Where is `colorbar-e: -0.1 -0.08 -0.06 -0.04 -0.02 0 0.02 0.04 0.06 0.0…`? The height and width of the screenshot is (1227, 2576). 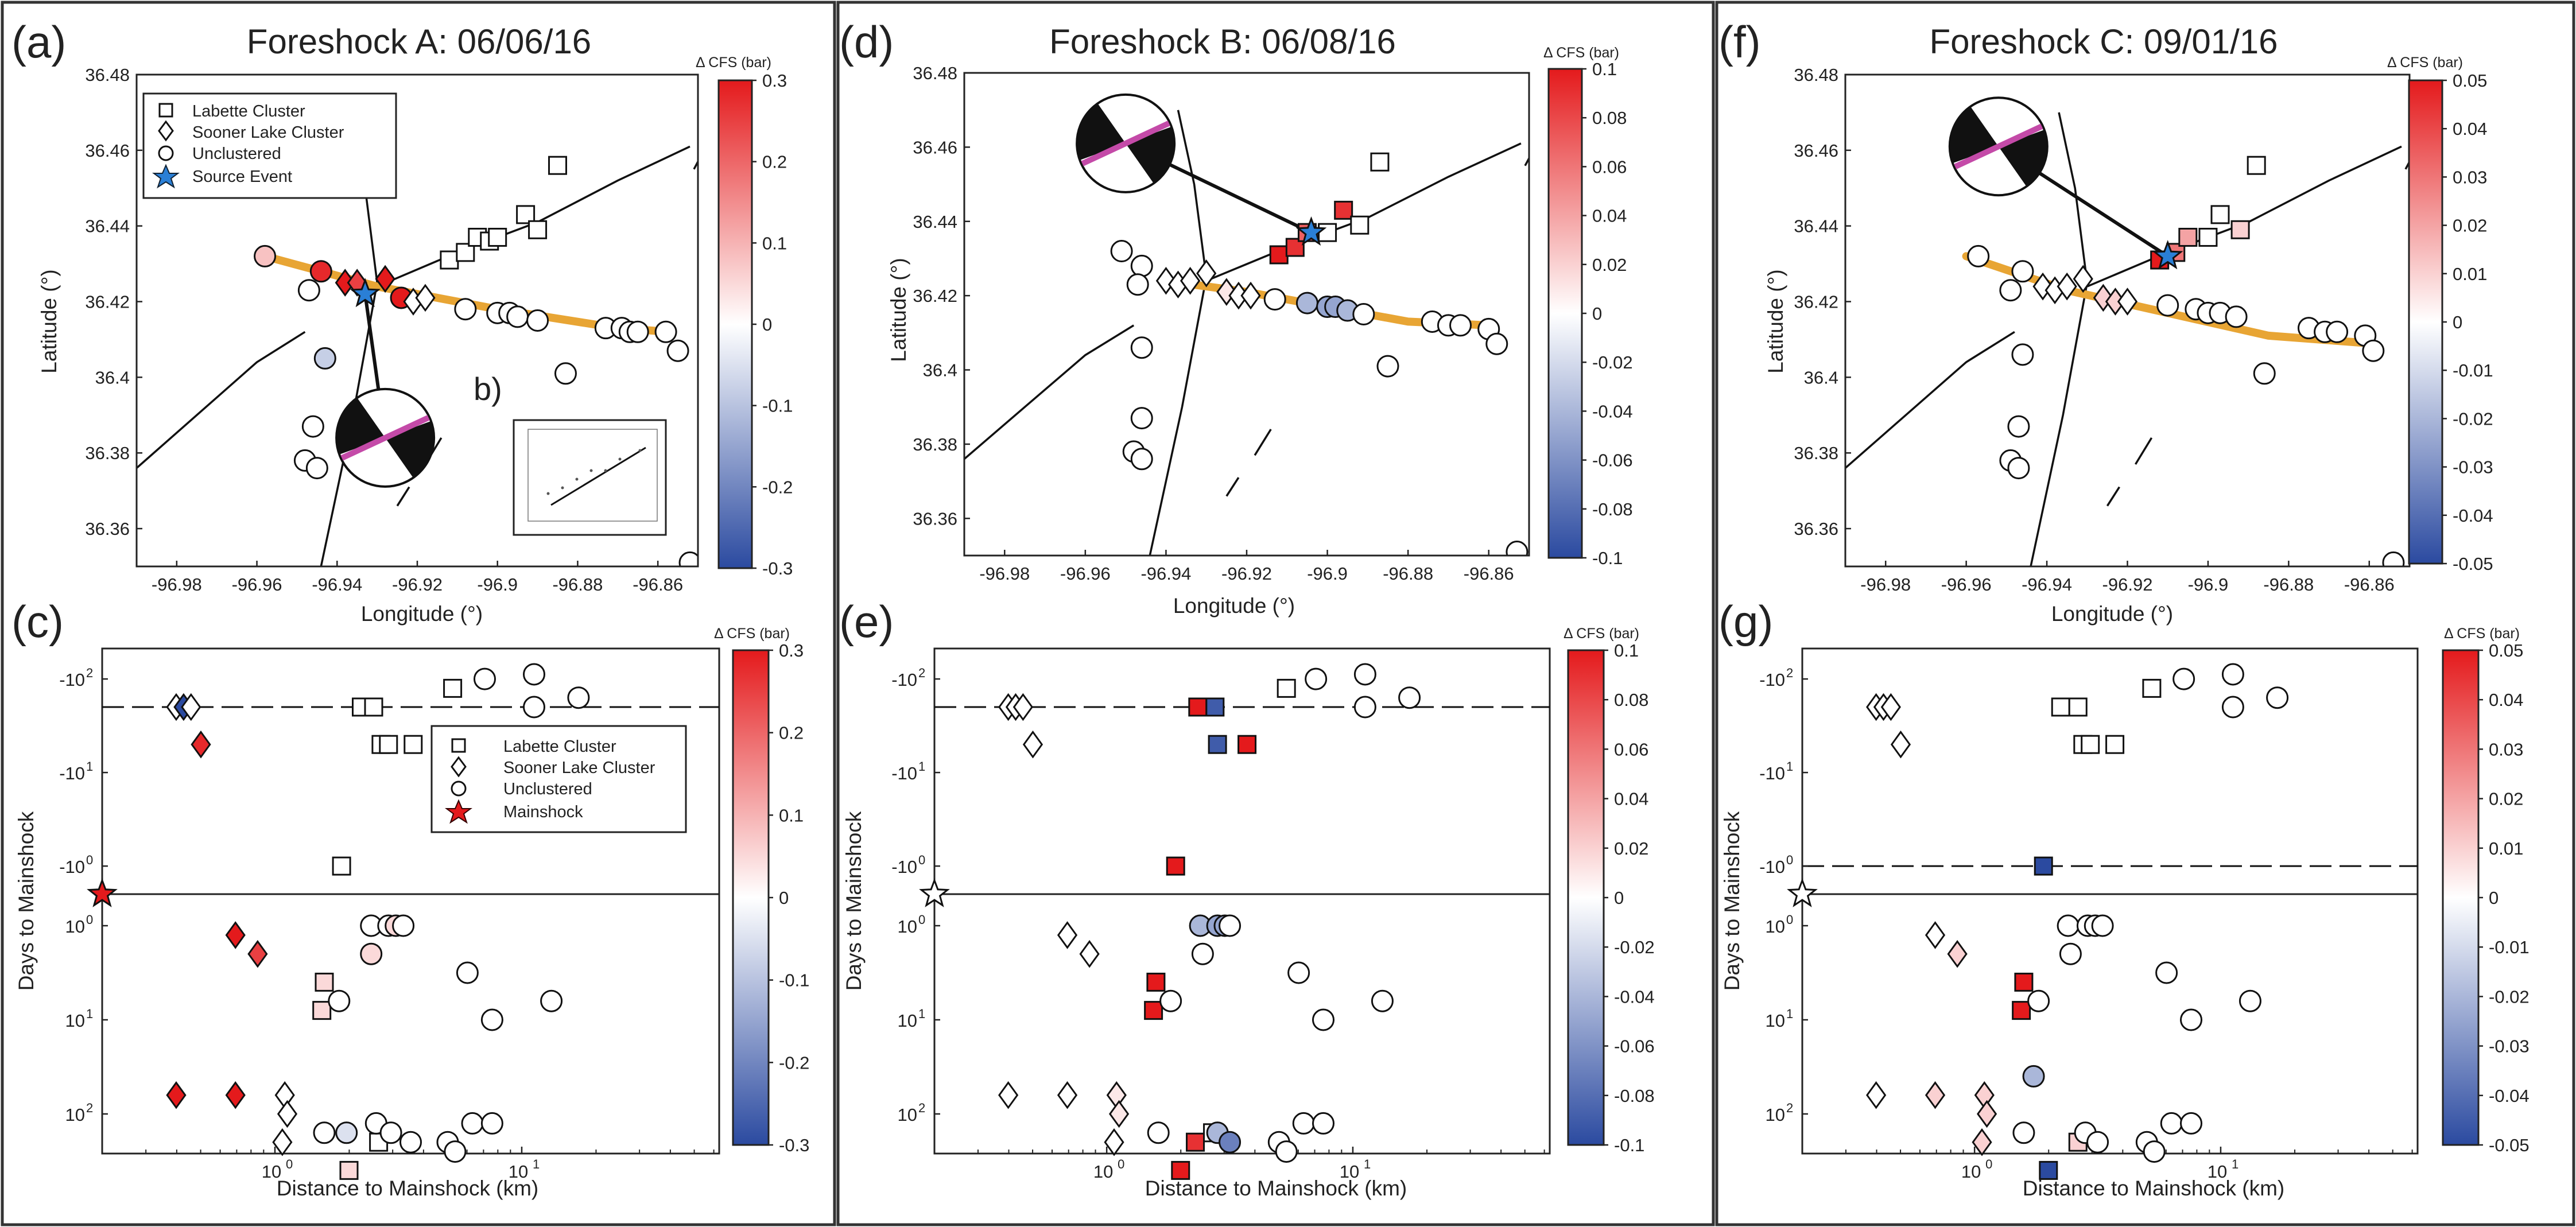 colorbar-e: -0.1 -0.08 -0.06 -0.04 -0.02 0 0.02 0.04 0.06 0.0… is located at coordinates (1611, 897).